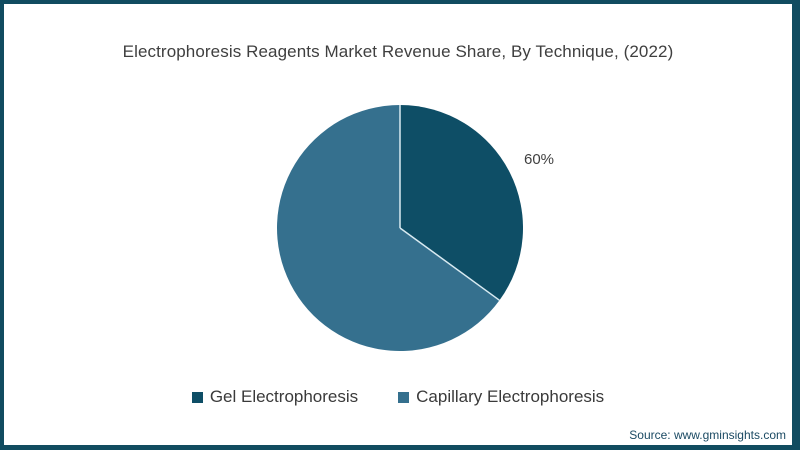  Describe the element at coordinates (461, 203) in the screenshot. I see `pie-slice-gel-electrophoresis` at that location.